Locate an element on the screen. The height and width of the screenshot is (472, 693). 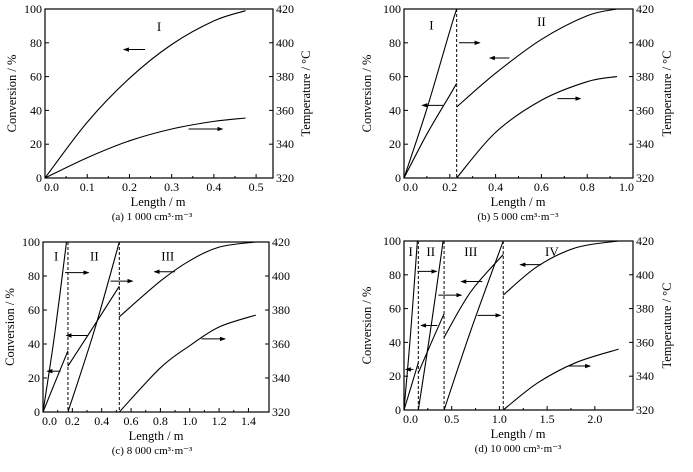
panel-caption: (d) 10 000 cm³·m⁻³ is located at coordinates (518, 449).